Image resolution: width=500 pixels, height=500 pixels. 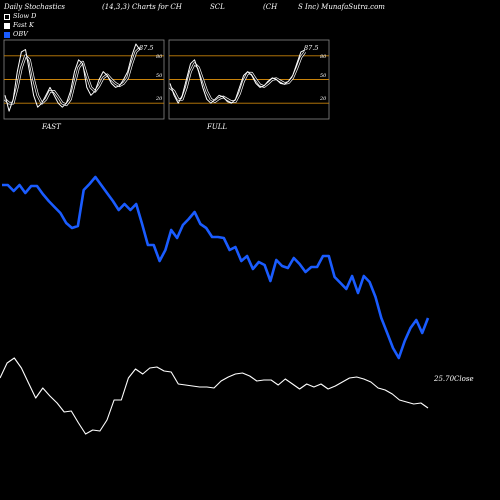 I want to click on fast-tick-50: 50, so click(x=159, y=76).